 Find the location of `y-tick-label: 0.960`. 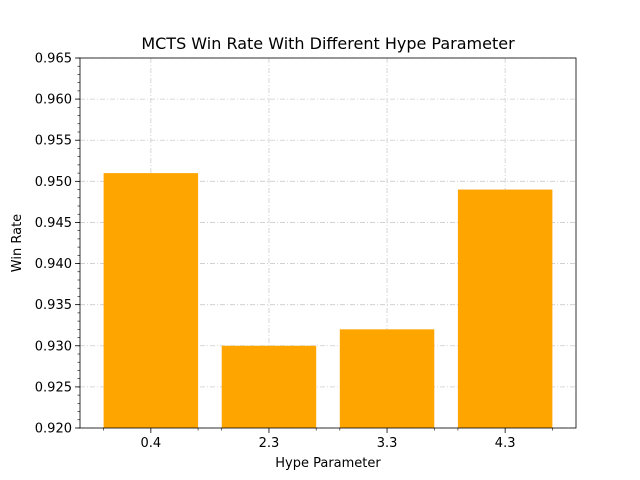

y-tick-label: 0.960 is located at coordinates (53, 100).